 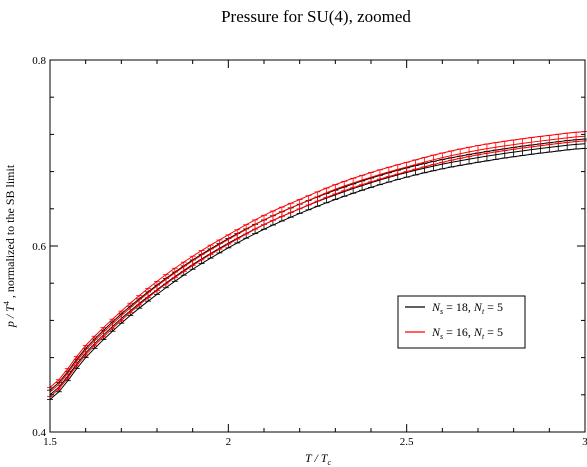 What do you see at coordinates (467, 308) in the screenshot?
I see `legend-entry-series-1: Ns = 18, Nt = 5` at bounding box center [467, 308].